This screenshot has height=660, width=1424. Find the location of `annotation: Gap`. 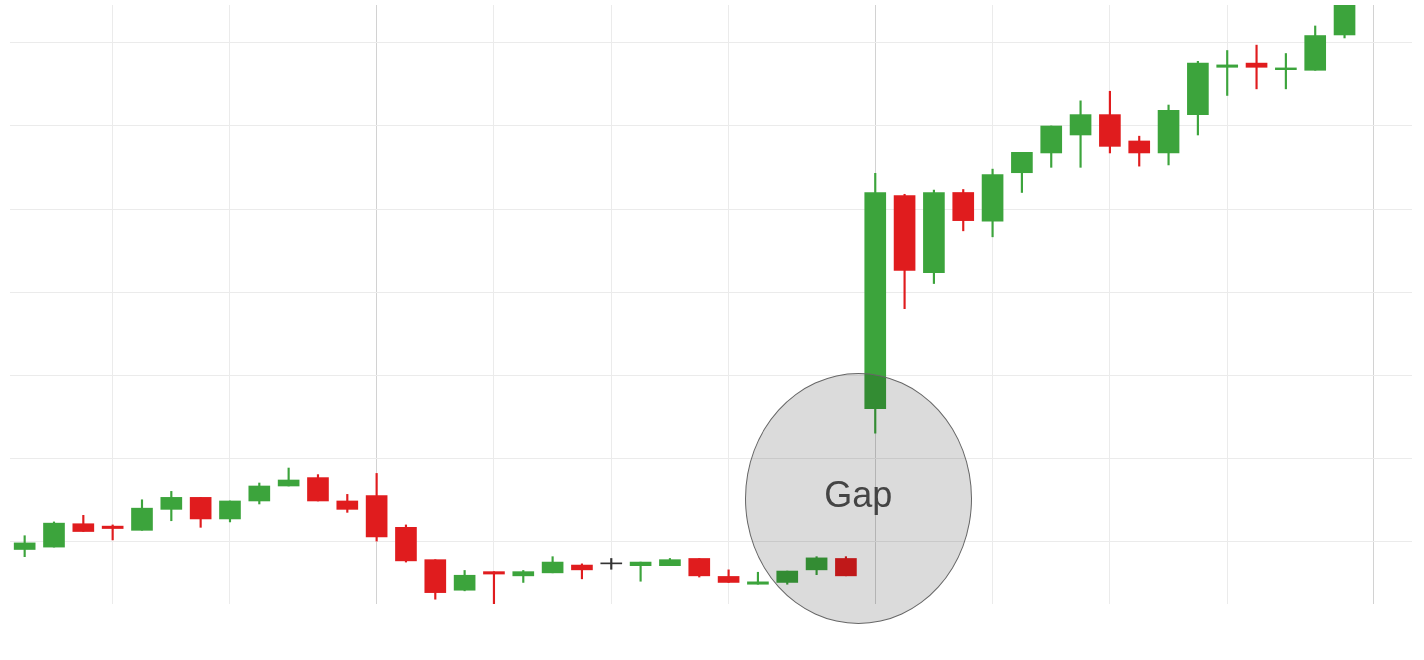

annotation: Gap is located at coordinates (858, 495).